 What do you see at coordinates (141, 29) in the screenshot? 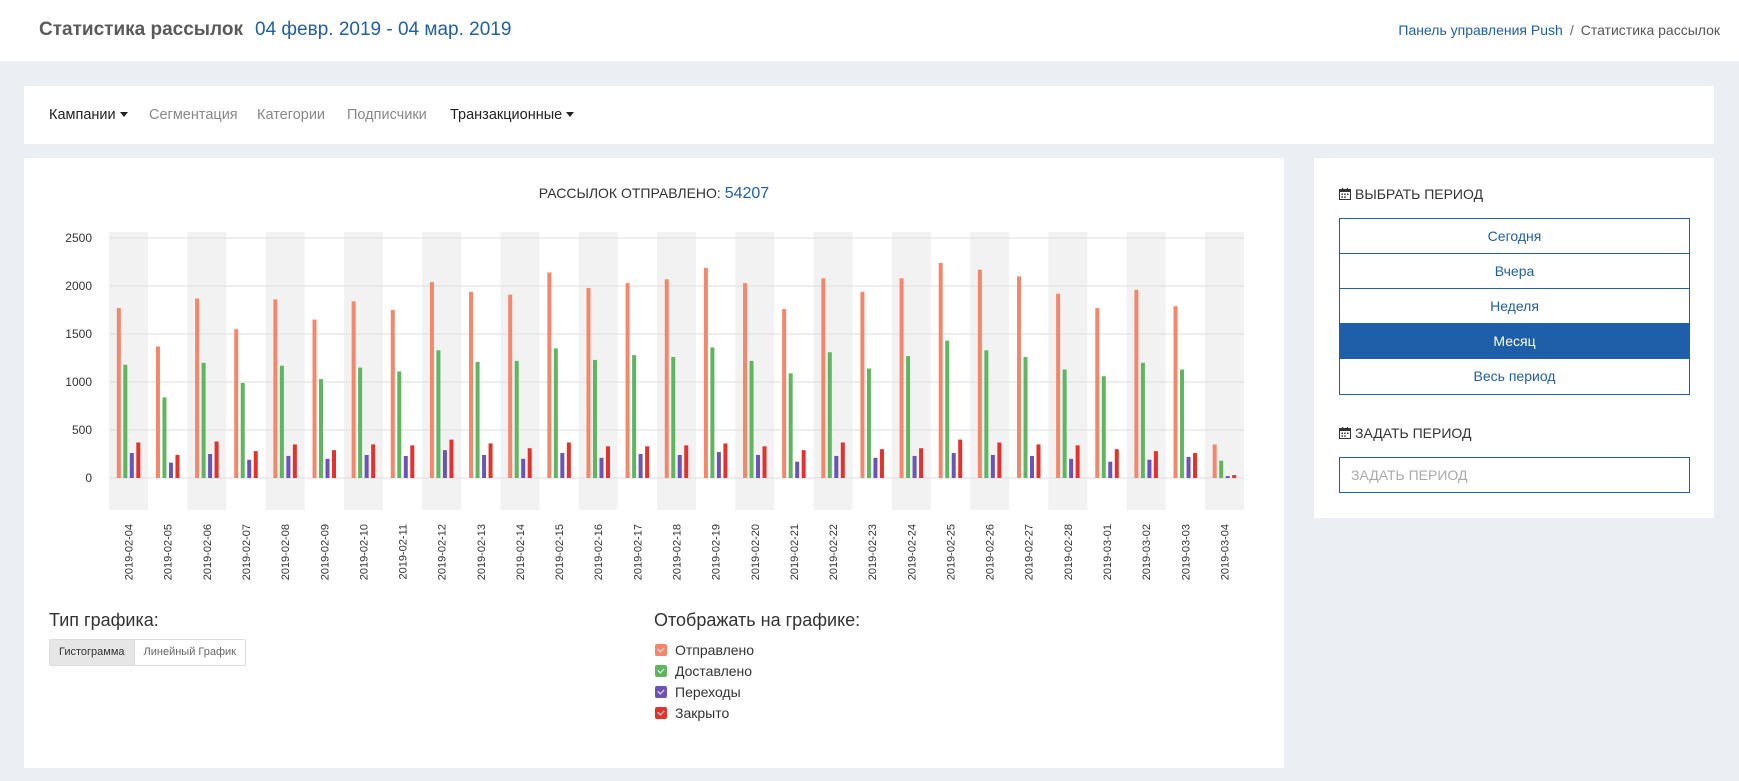
I see `page-title: Статистика рассылок` at bounding box center [141, 29].